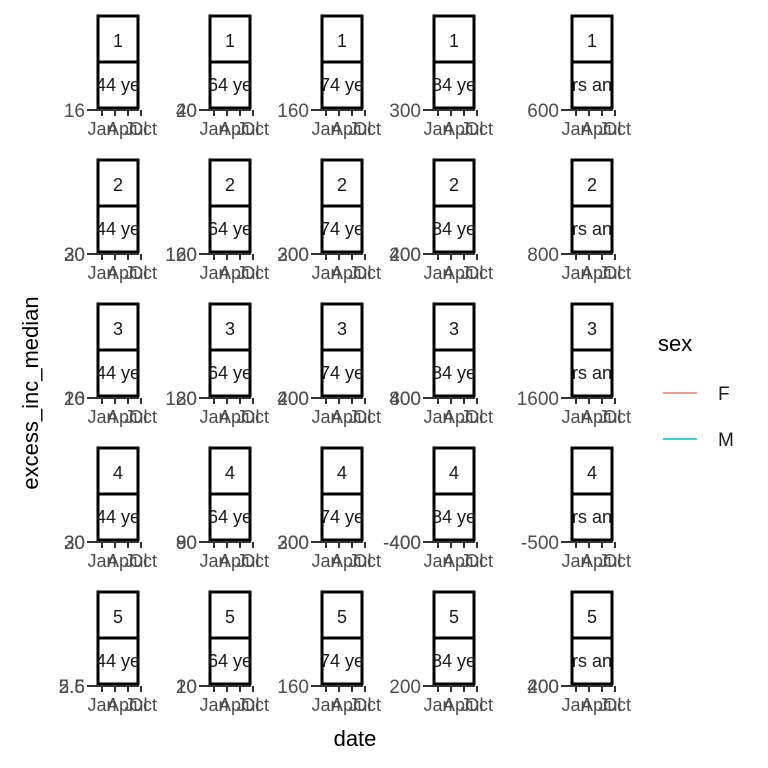 The height and width of the screenshot is (768, 768). Describe the element at coordinates (538, 399) in the screenshot. I see `y-tick-label: 1600` at that location.